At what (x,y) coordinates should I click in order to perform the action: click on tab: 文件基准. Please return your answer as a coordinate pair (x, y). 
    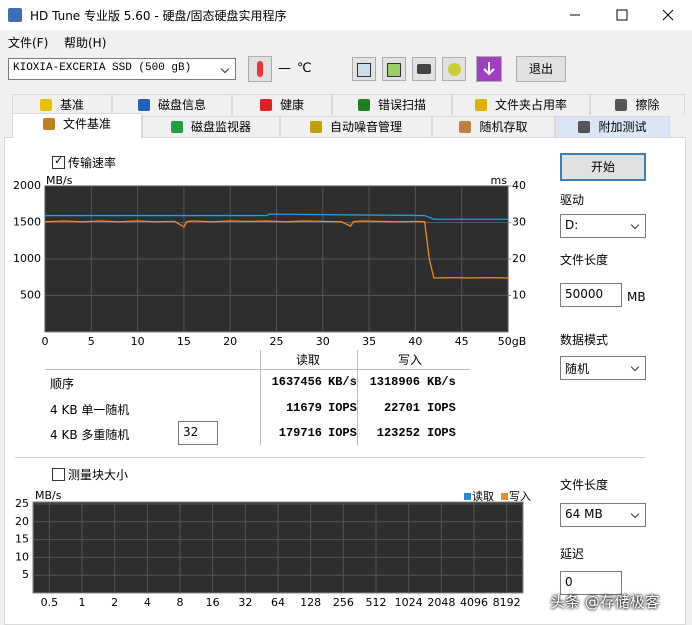
    Looking at the image, I should click on (77, 125).